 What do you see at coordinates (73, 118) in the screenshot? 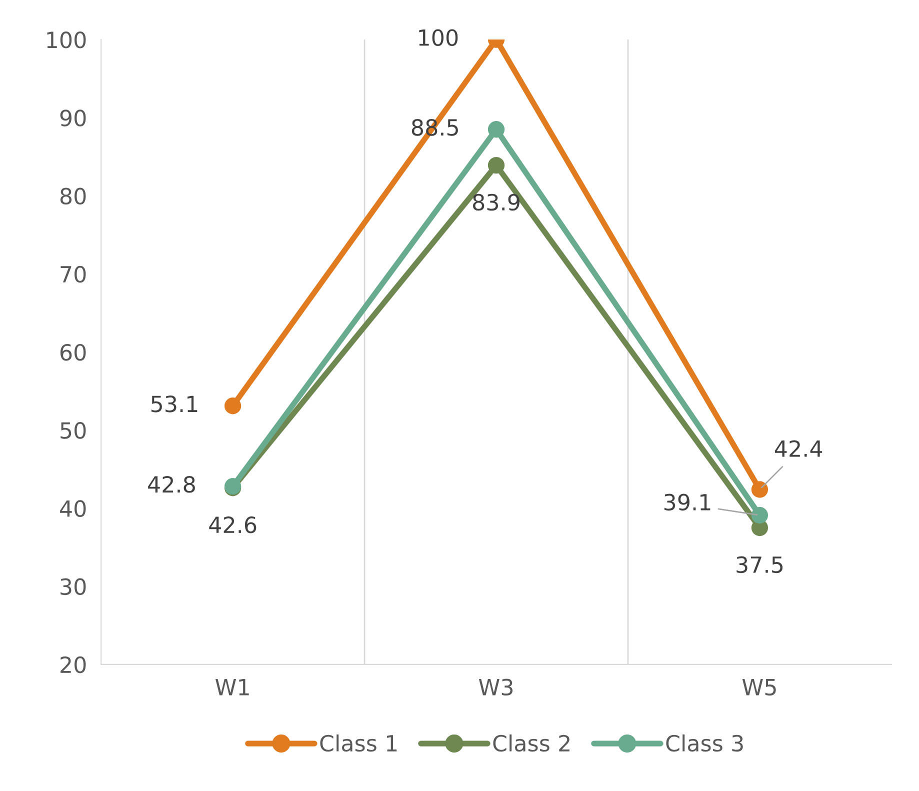
I see `y-tick-label: 90` at bounding box center [73, 118].